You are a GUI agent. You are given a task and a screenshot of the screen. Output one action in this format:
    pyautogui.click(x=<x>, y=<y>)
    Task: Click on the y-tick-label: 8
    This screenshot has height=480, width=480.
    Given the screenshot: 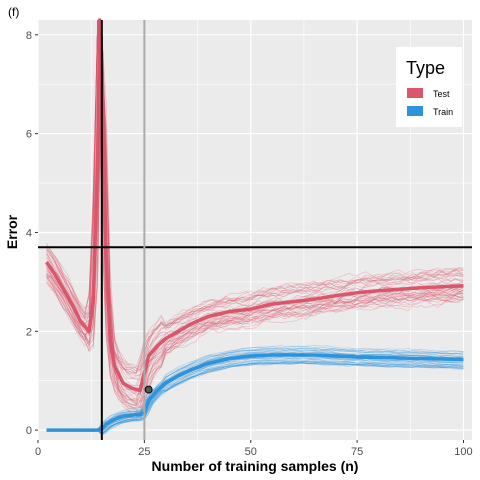 What is the action you would take?
    pyautogui.click(x=29, y=36)
    